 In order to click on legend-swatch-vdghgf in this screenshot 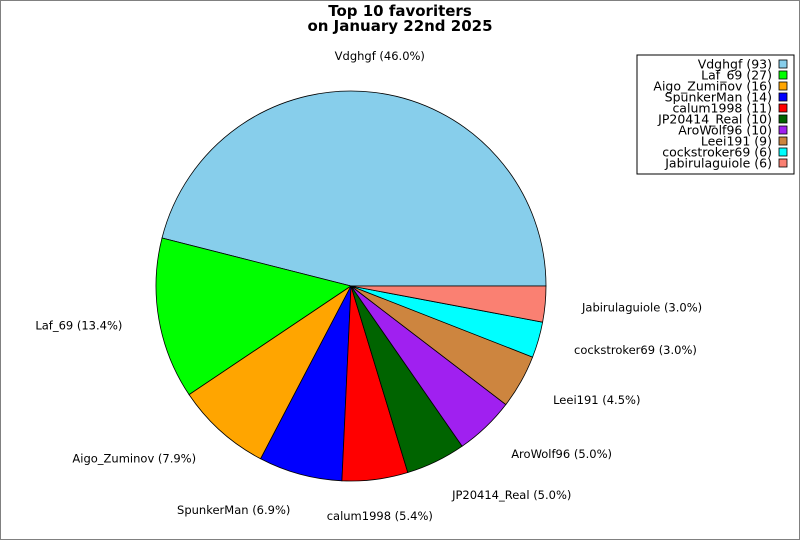, I will do `click(783, 64)`.